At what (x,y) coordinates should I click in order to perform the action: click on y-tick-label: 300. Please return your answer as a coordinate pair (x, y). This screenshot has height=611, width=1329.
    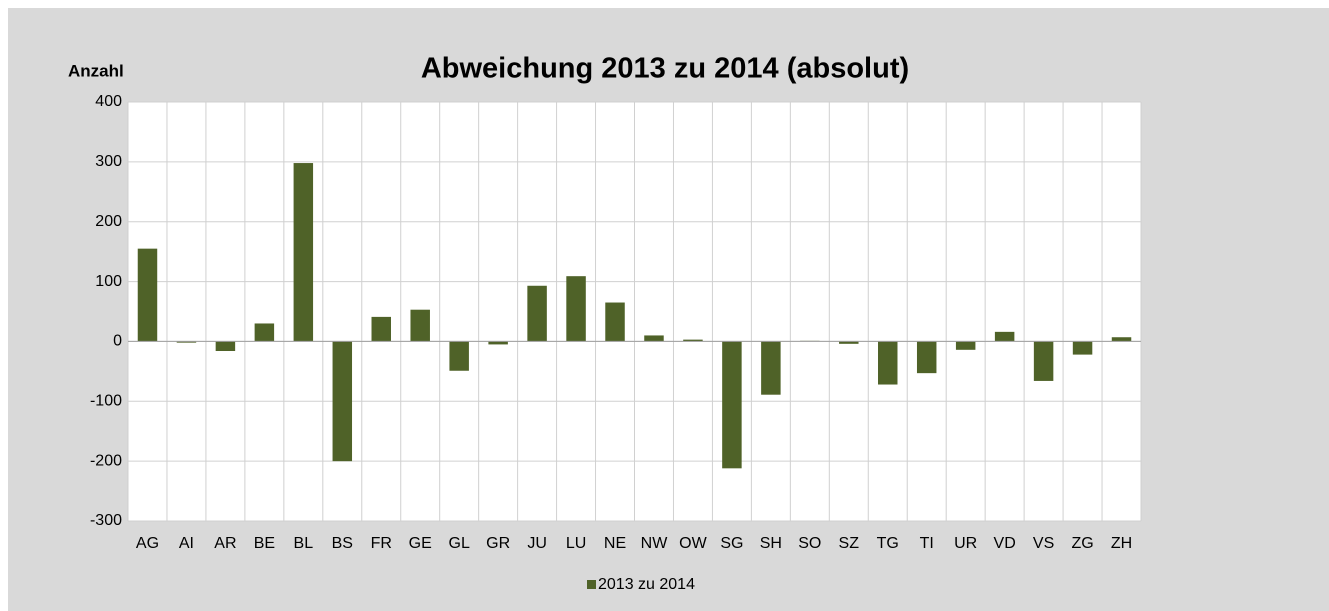
    Looking at the image, I should click on (108, 161).